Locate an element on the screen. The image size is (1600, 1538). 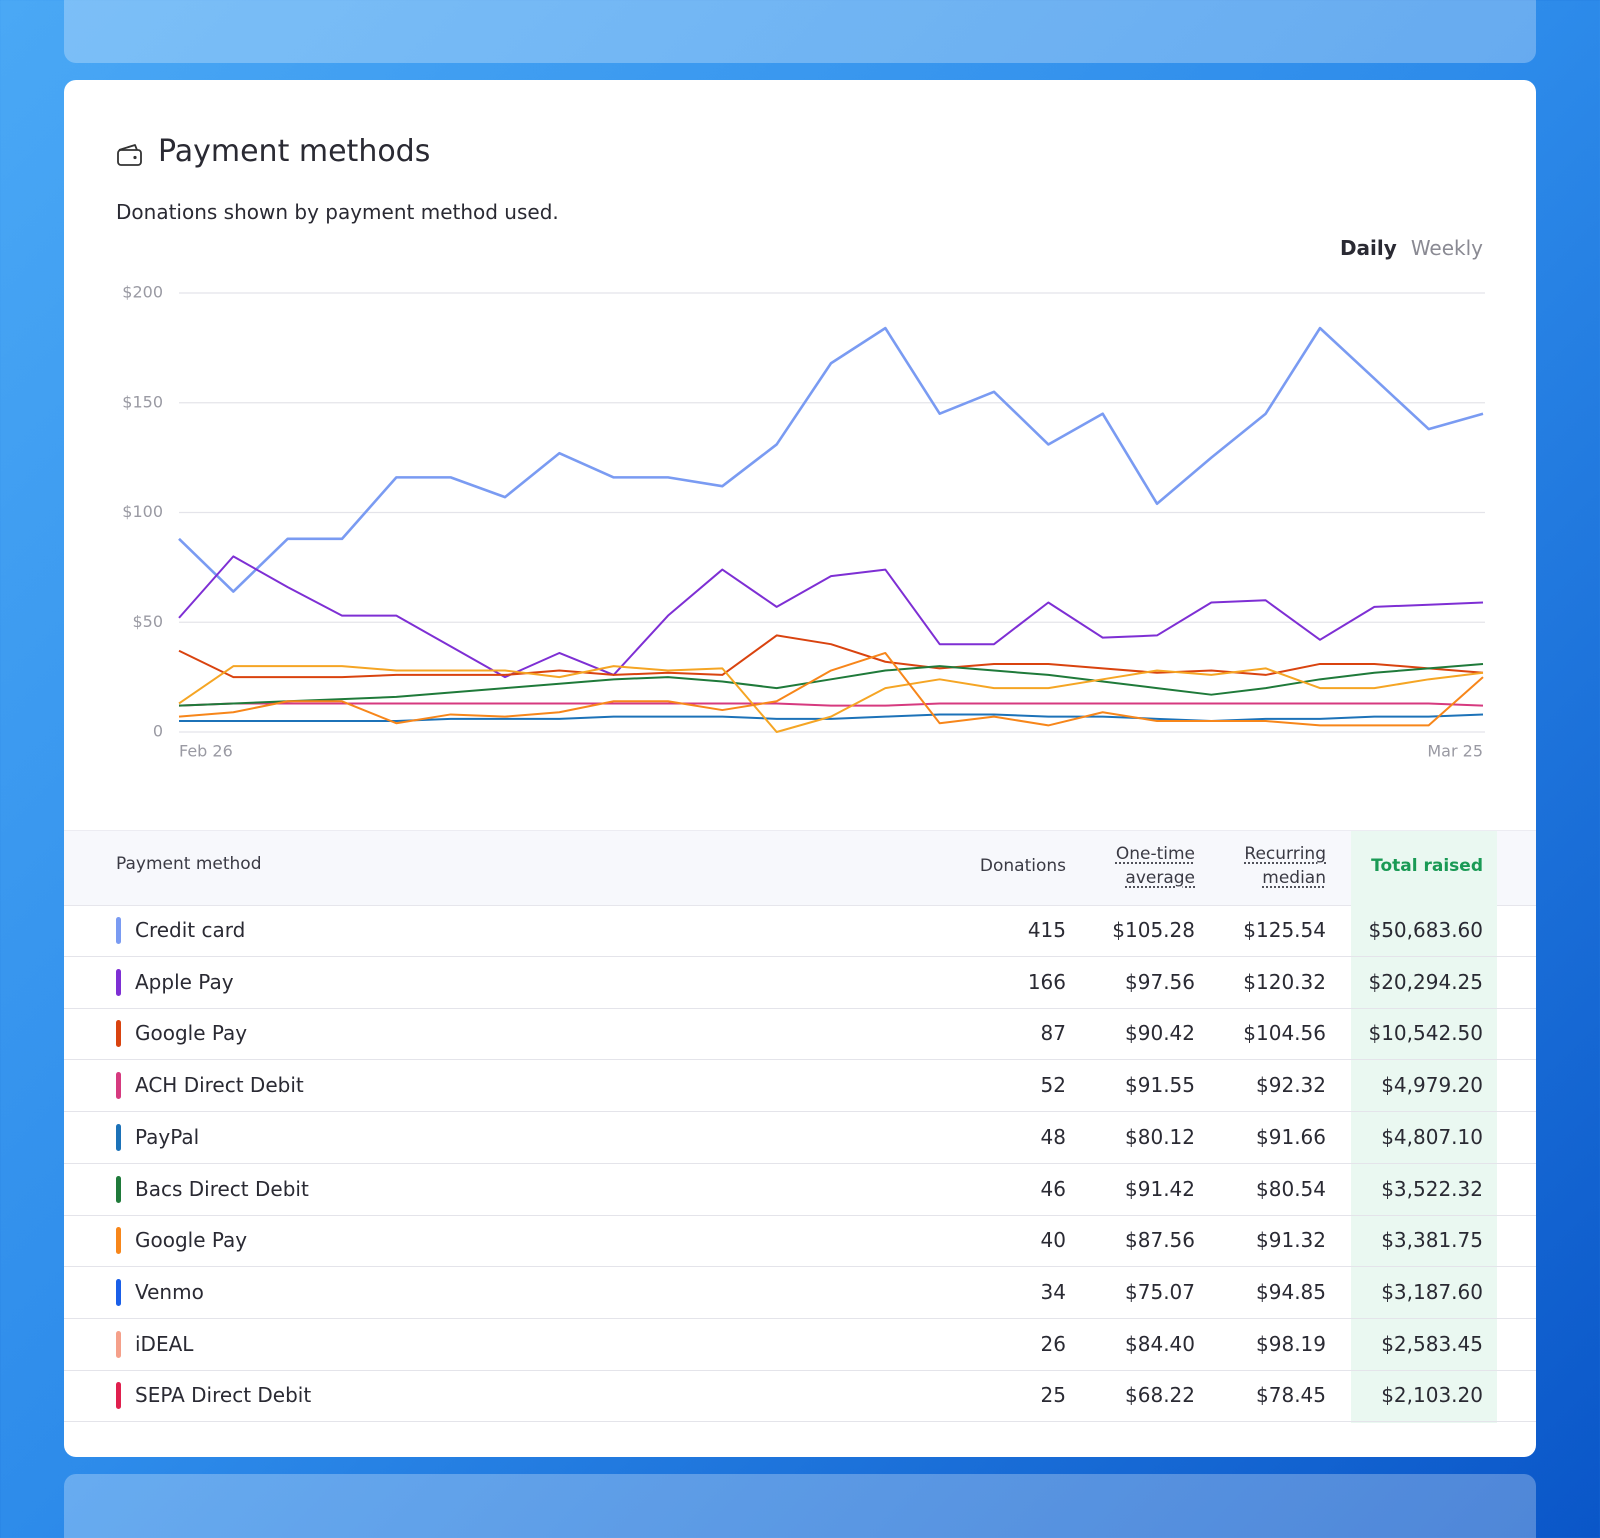
cell-donations: 34 is located at coordinates (1053, 1291).